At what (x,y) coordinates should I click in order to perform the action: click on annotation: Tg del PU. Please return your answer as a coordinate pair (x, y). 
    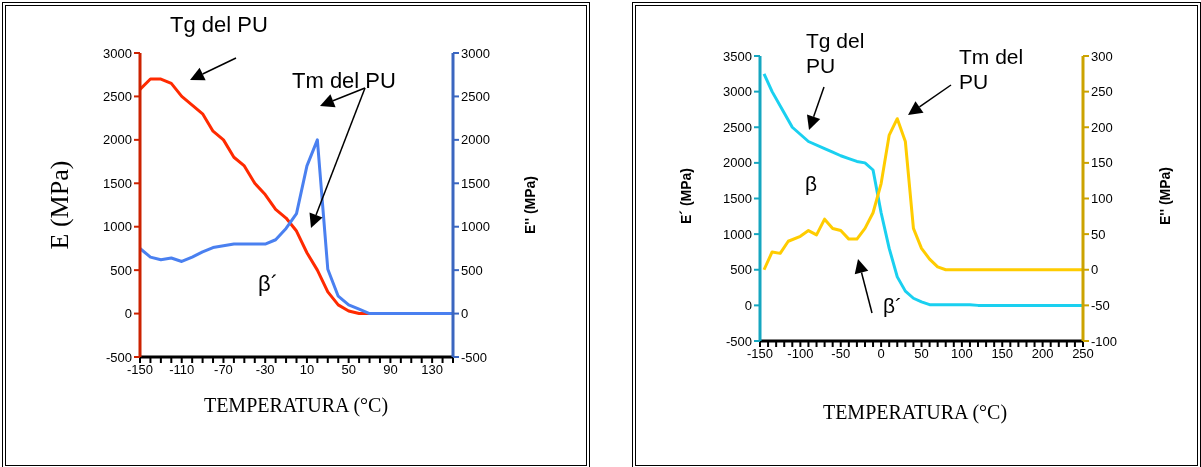
    Looking at the image, I should click on (836, 53).